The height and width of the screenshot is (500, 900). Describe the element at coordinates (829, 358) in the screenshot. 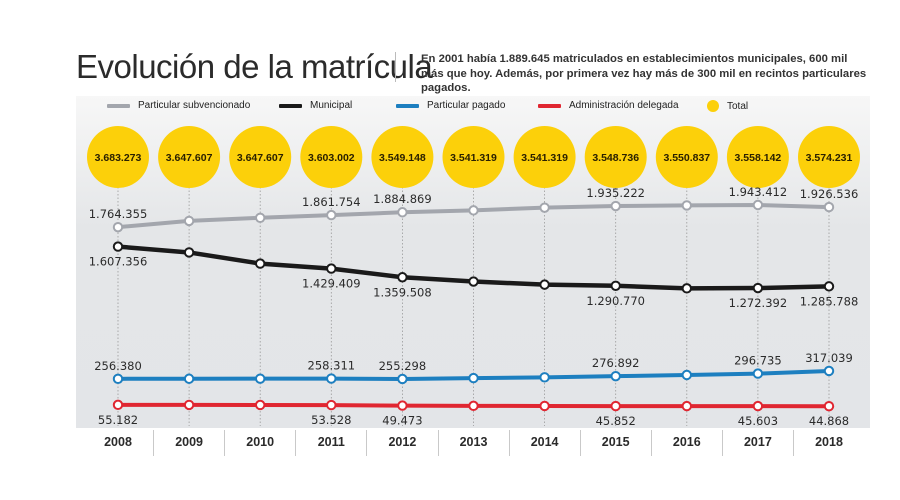

I see `data-label: 317.039` at that location.